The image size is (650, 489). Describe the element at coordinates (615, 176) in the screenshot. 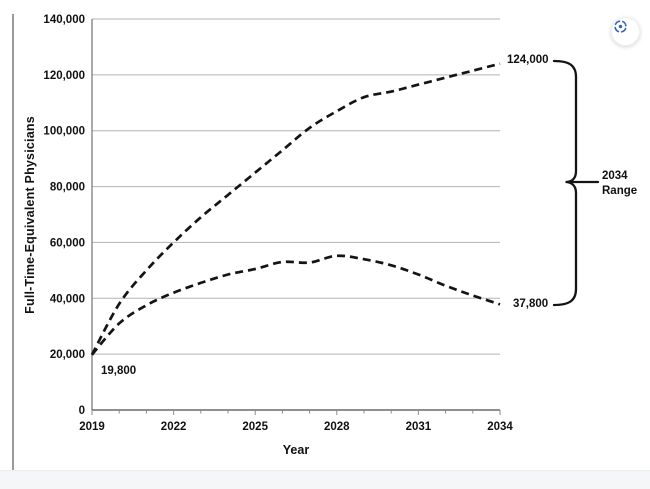

I see `range-annotation-year: 2034` at that location.